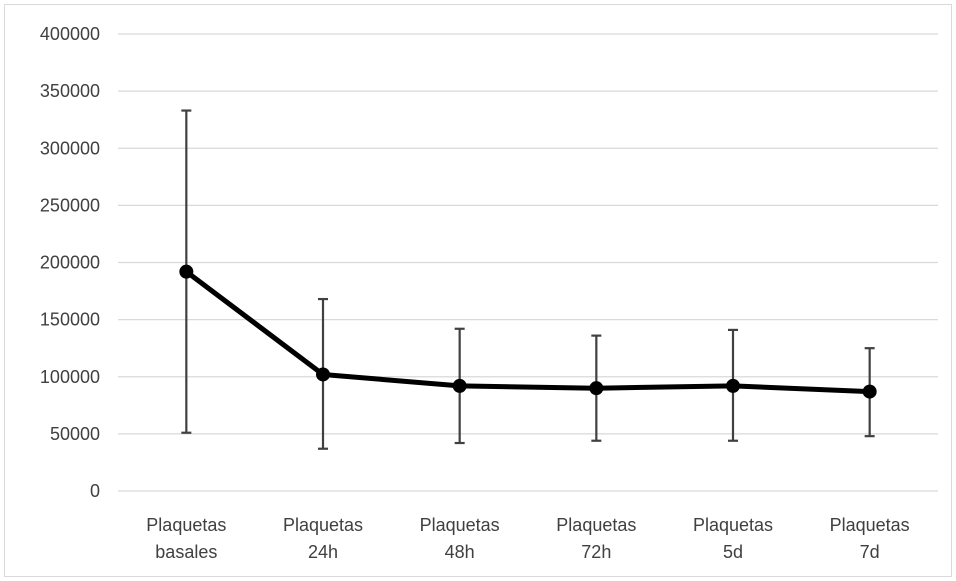  What do you see at coordinates (596, 538) in the screenshot?
I see `x-tick-label-3: Plaquetas 72h` at bounding box center [596, 538].